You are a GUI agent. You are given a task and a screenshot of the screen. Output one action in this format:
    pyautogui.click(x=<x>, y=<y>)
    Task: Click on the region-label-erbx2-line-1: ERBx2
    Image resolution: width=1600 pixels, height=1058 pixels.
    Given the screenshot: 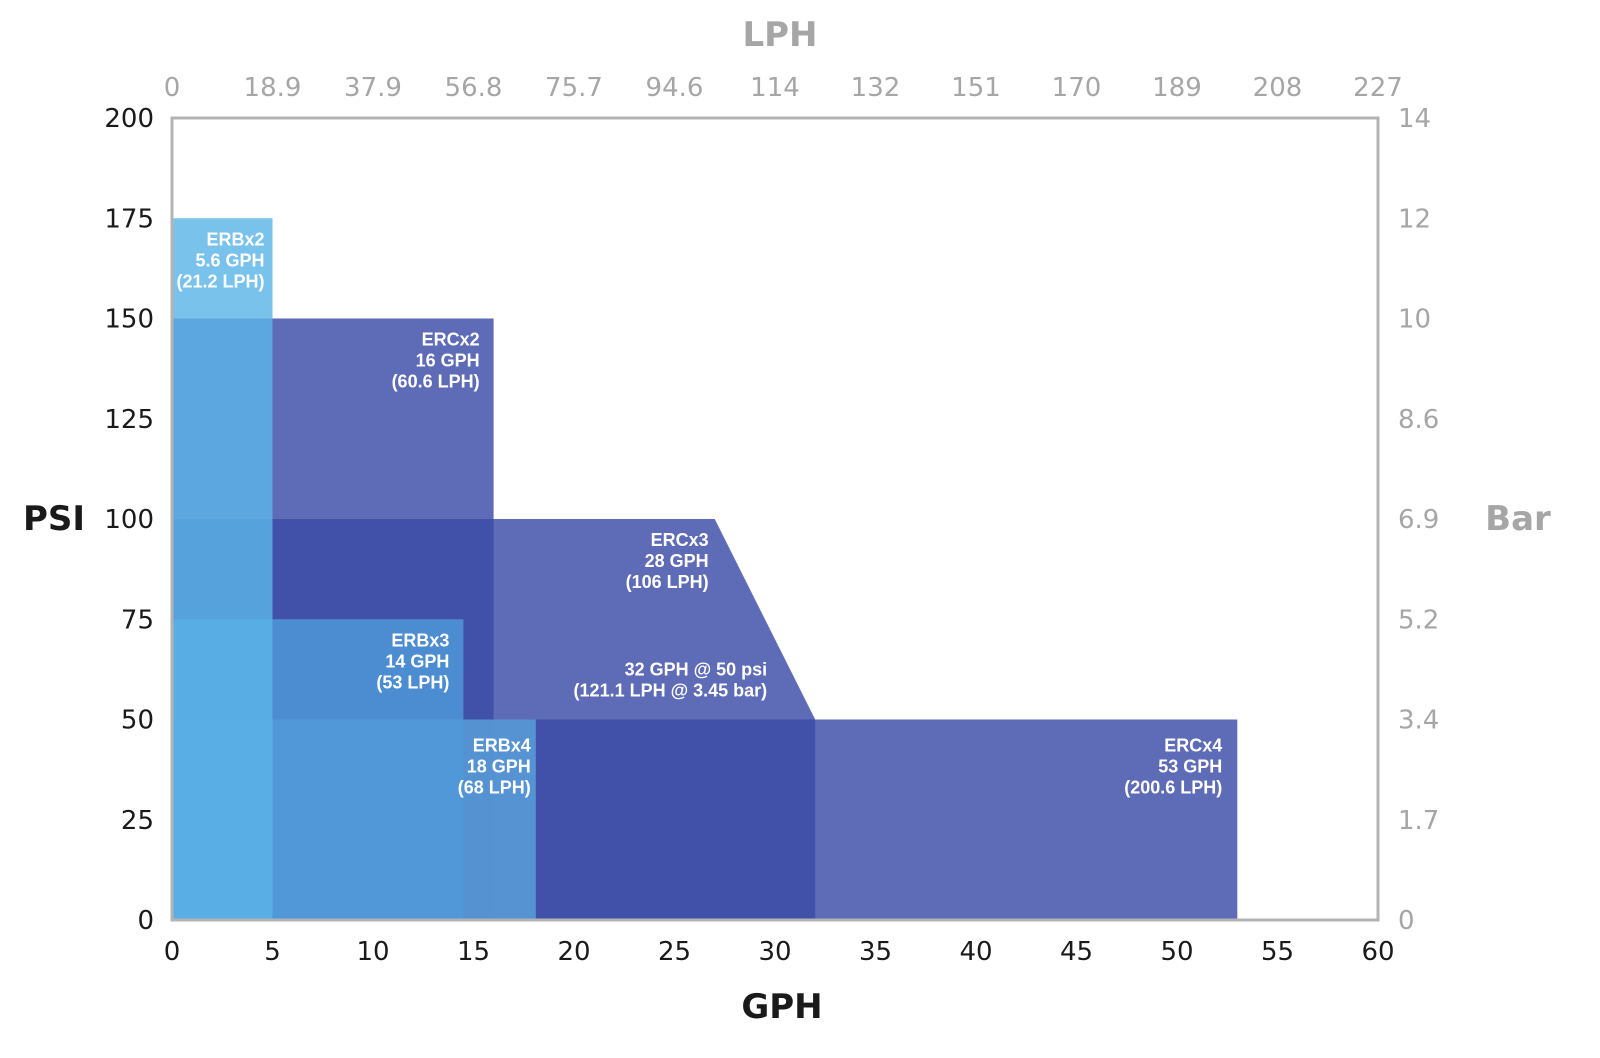 What is the action you would take?
    pyautogui.click(x=235, y=239)
    